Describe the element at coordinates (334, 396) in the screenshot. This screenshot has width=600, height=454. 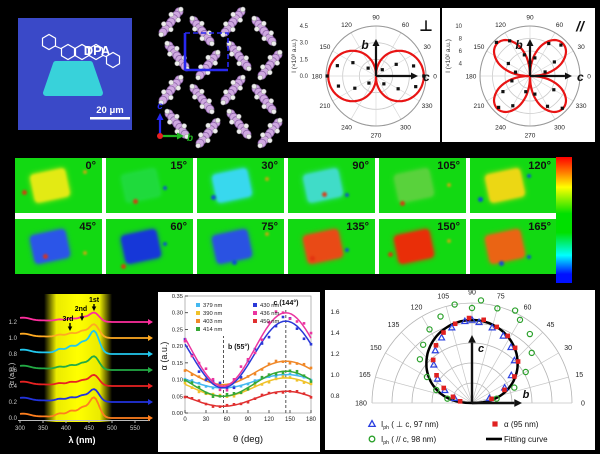
I see `radial-tick-label: 0.8` at that location.